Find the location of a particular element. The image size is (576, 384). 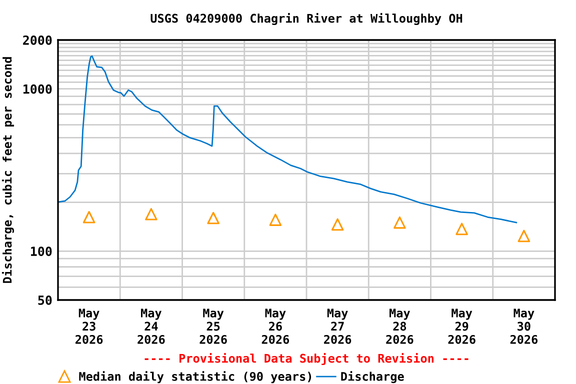

y-axis-title: Discharge, cubic feet per second is located at coordinates (8, 170).